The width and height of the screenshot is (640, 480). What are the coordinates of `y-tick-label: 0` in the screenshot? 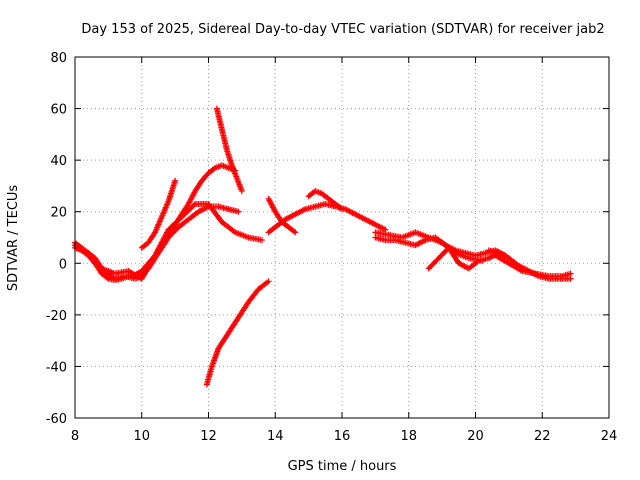 It's located at (63, 264).